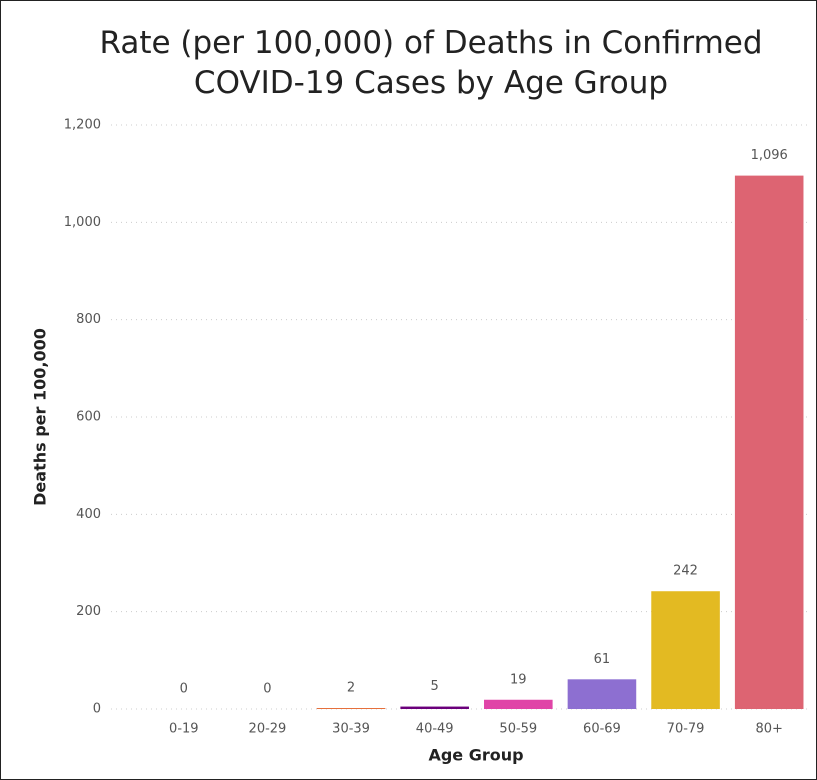 This screenshot has width=817, height=780. What do you see at coordinates (435, 686) in the screenshot?
I see `data-label: 5` at bounding box center [435, 686].